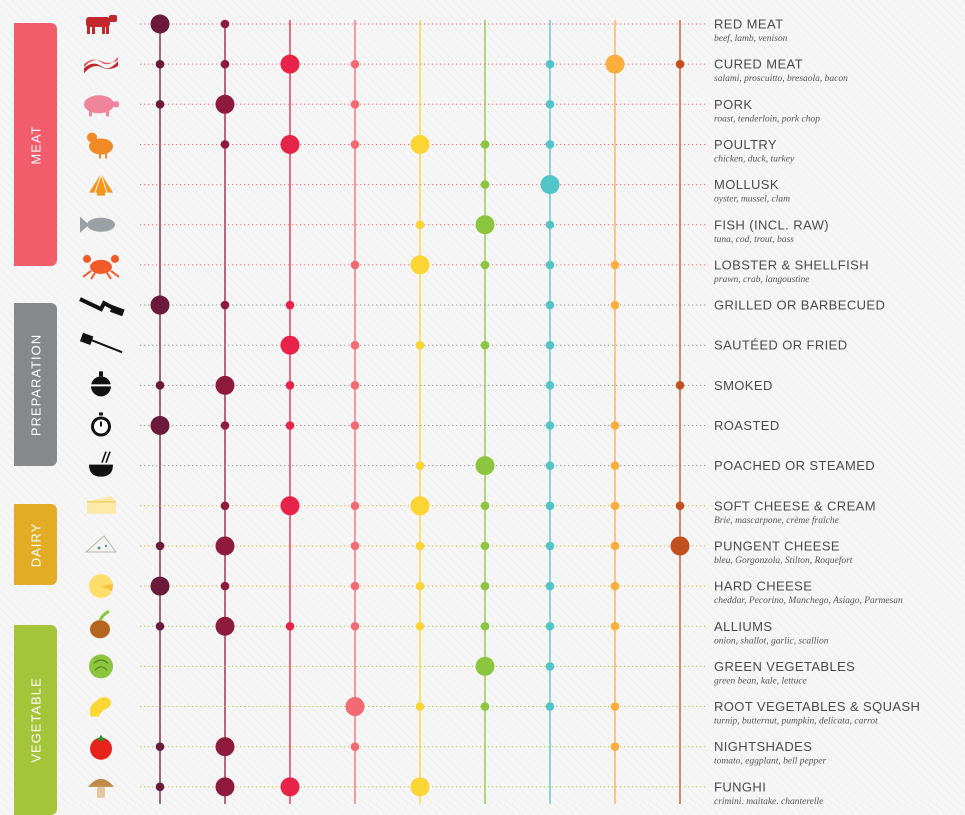 Image resolution: width=965 pixels, height=815 pixels. Describe the element at coordinates (740, 786) in the screenshot. I see `row-title: FUNGHI` at that location.